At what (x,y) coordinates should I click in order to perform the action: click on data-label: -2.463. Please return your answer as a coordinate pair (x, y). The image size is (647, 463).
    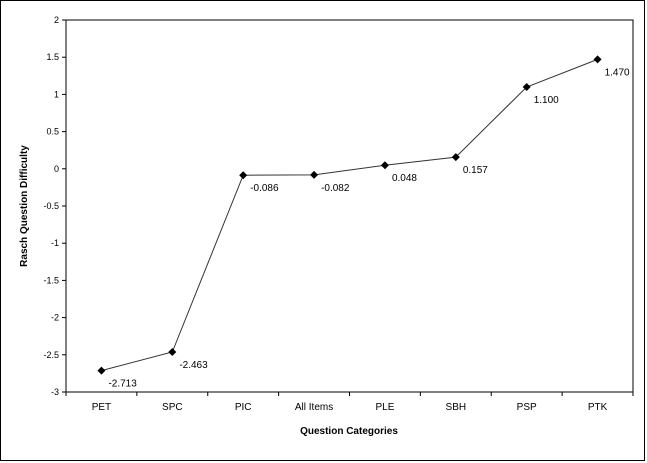
    Looking at the image, I should click on (193, 365).